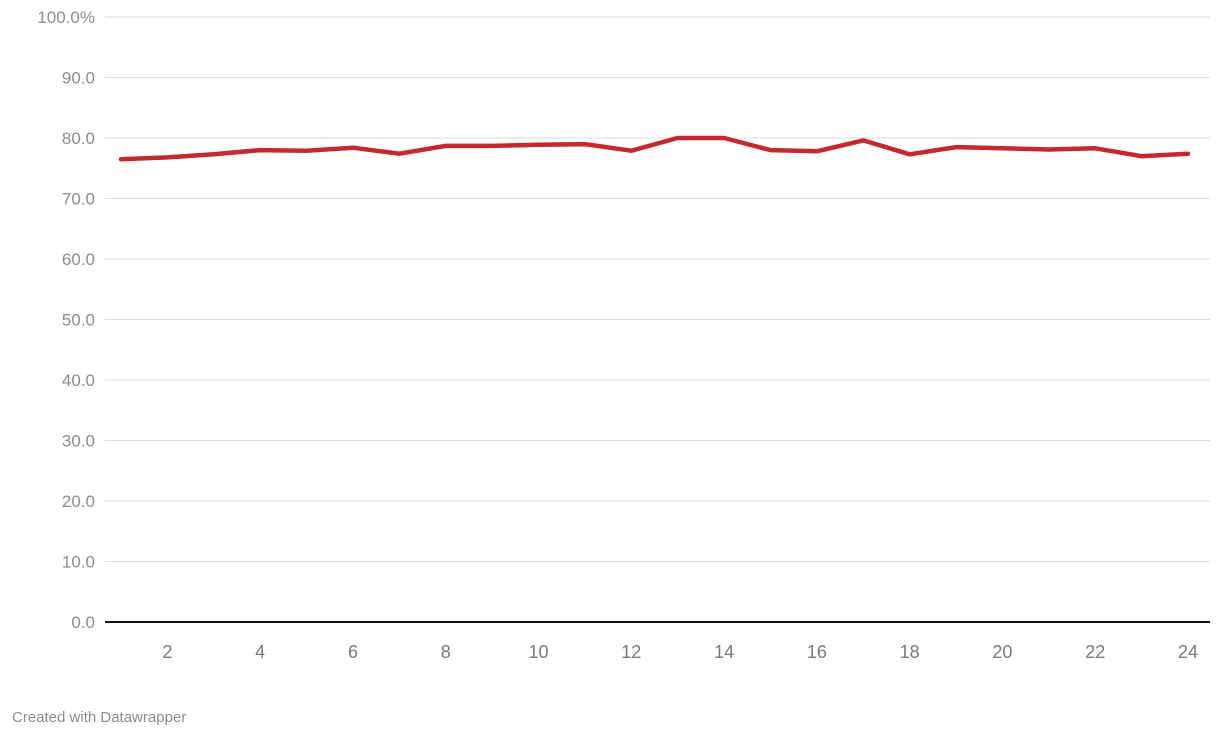  Describe the element at coordinates (724, 652) in the screenshot. I see `x-tick-label: 14` at that location.